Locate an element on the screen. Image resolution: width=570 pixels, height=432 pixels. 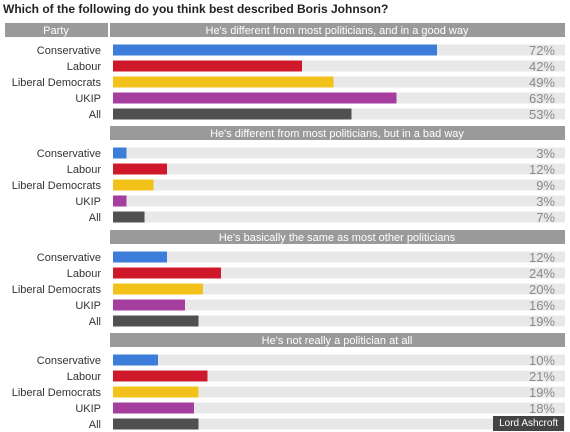
panel-2-label-all: All is located at coordinates (95, 218).